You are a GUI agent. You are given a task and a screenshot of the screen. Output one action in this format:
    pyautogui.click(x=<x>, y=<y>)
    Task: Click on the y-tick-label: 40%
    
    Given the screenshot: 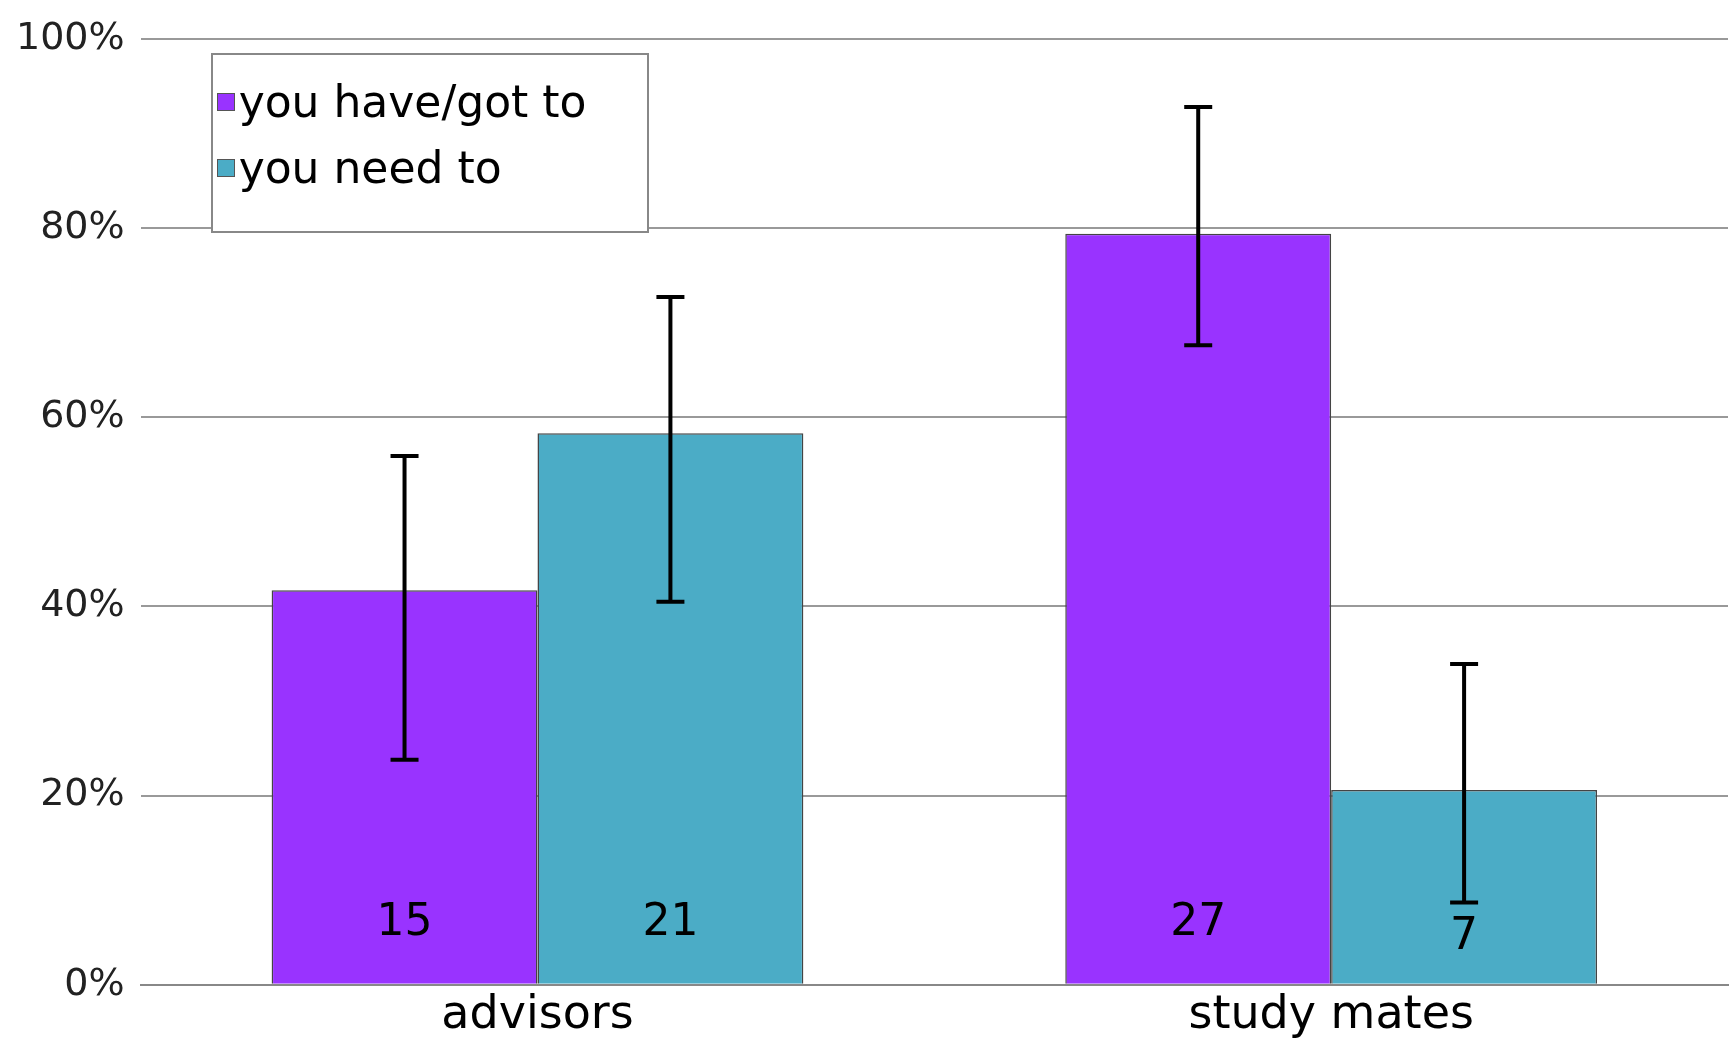 What is the action you would take?
    pyautogui.click(x=82, y=603)
    